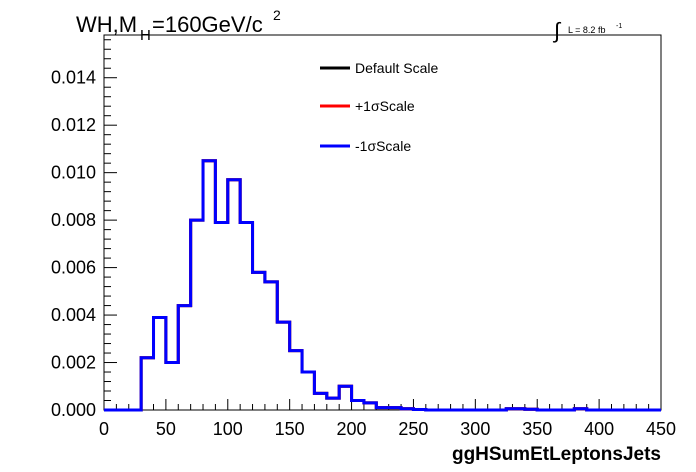  I want to click on legend-entry-plus-one-sigma: +1σScale, so click(367, 106).